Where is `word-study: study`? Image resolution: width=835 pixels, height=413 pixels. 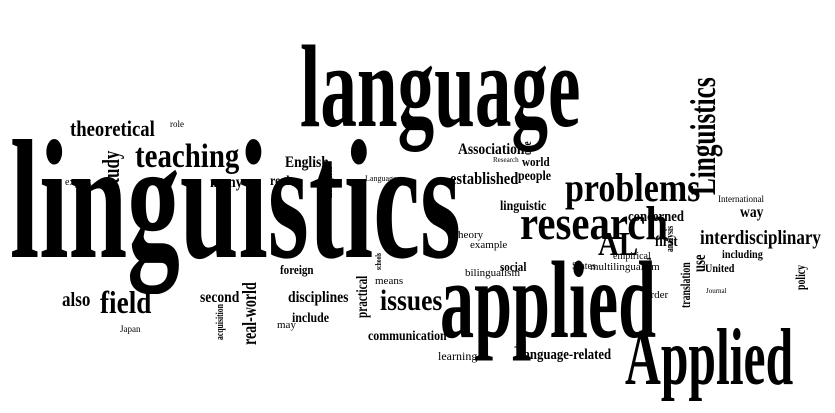 word-study: study is located at coordinates (112, 170).